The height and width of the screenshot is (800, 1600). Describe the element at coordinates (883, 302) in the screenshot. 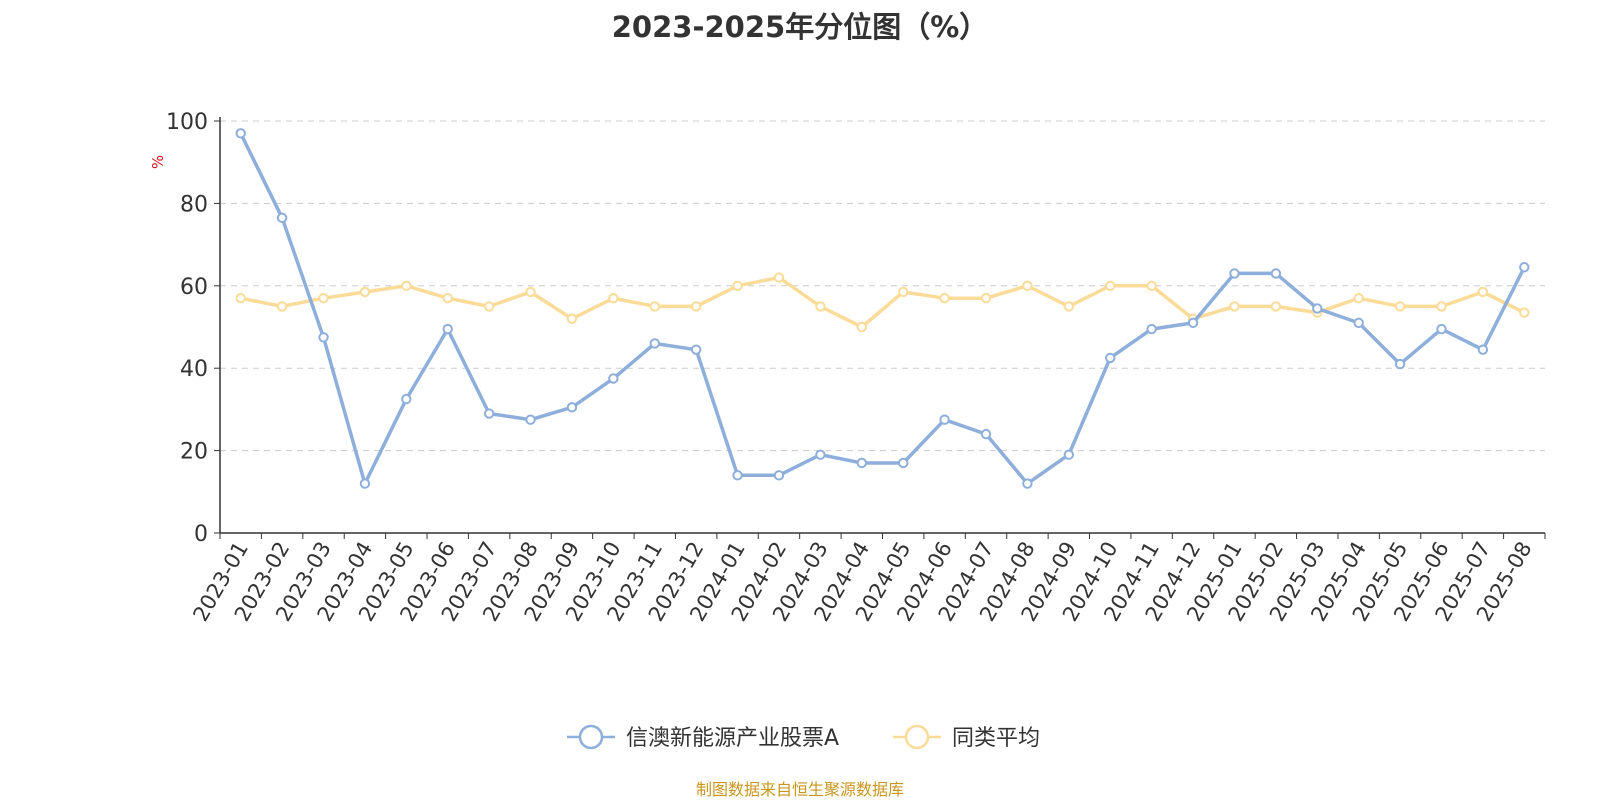

I see `series-line-category-average` at that location.